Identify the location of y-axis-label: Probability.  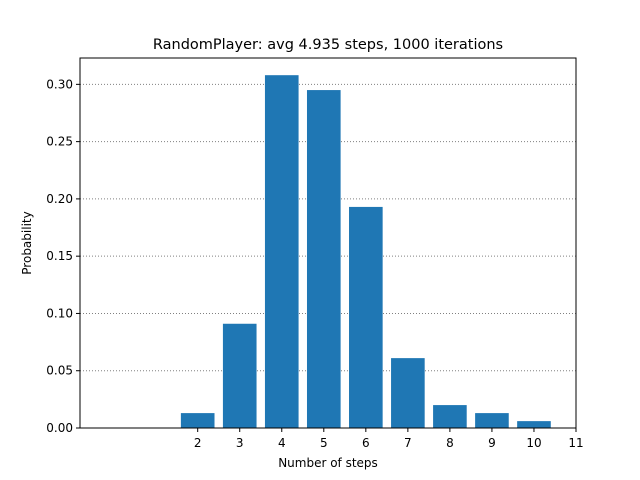
(27, 242).